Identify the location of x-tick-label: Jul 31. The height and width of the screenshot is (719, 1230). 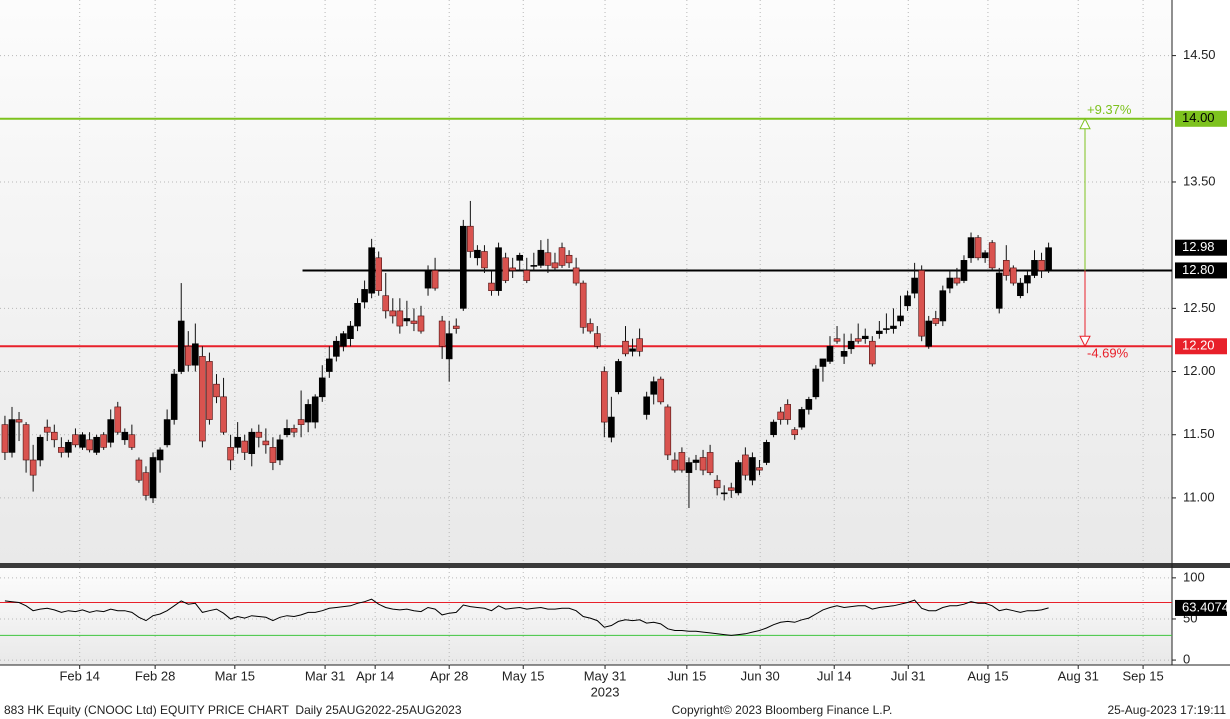
(908, 675).